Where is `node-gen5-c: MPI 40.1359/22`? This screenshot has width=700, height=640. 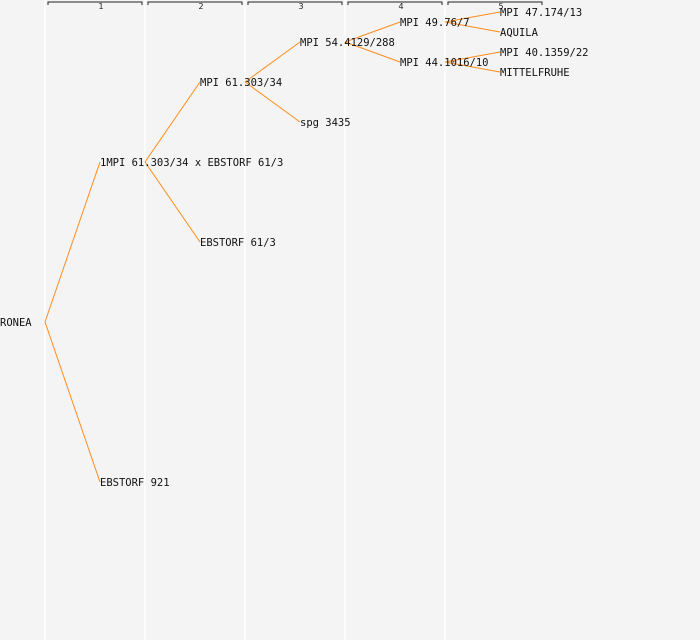
node-gen5-c: MPI 40.1359/22 is located at coordinates (544, 53).